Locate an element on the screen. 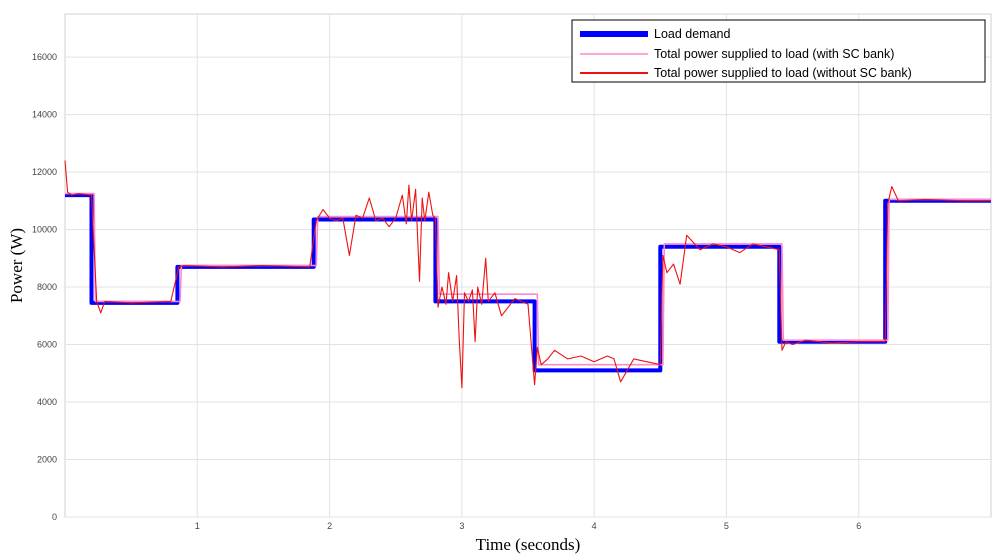  y-tick-label: 0 is located at coordinates (54, 517).